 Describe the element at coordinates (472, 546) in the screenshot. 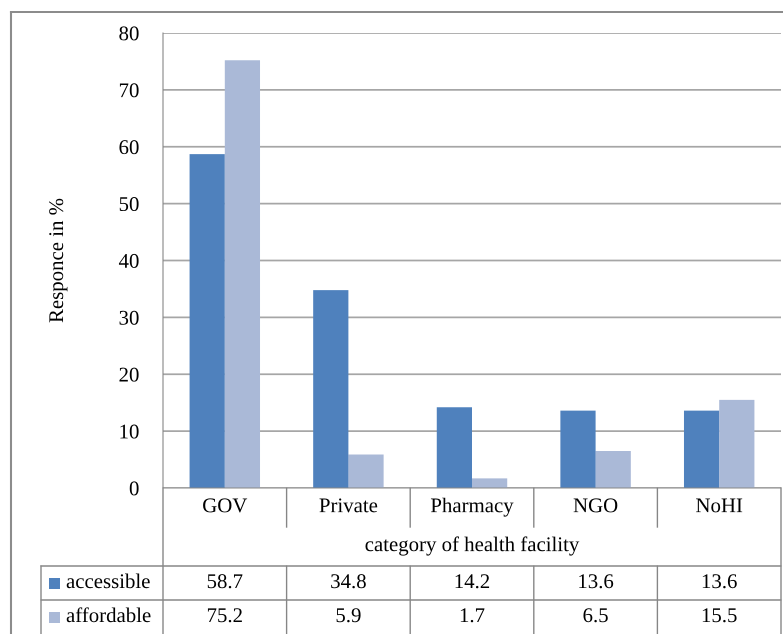

I see `x-axis-title: category of health facility` at that location.